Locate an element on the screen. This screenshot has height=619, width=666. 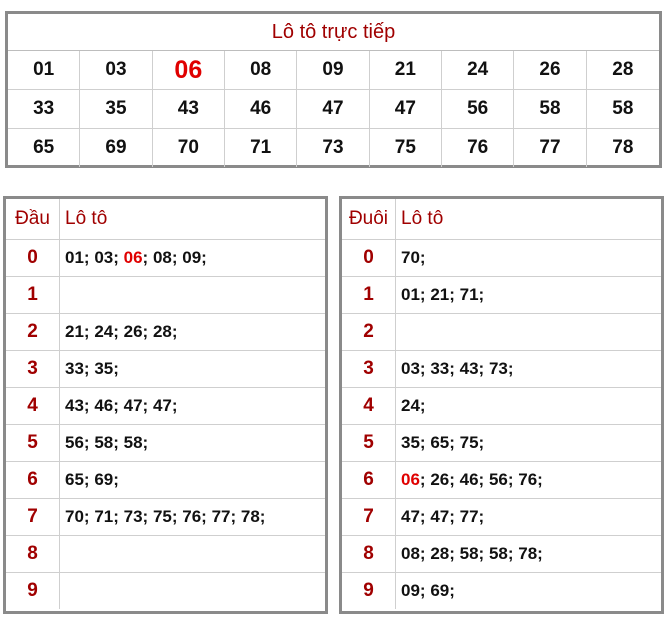
dau-number: 46 is located at coordinates (104, 405).